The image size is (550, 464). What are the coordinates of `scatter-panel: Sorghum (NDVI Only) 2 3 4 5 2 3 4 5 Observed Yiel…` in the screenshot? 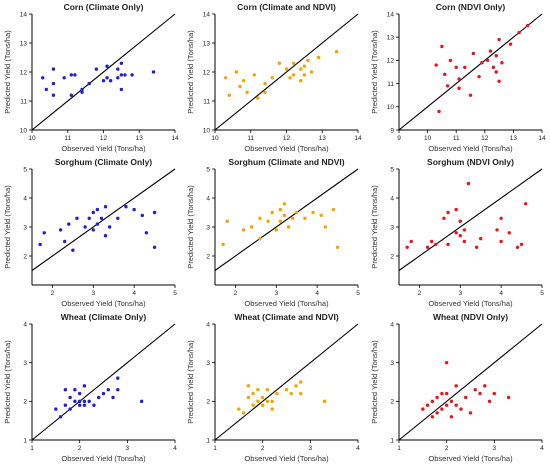 It's located at (458, 232).